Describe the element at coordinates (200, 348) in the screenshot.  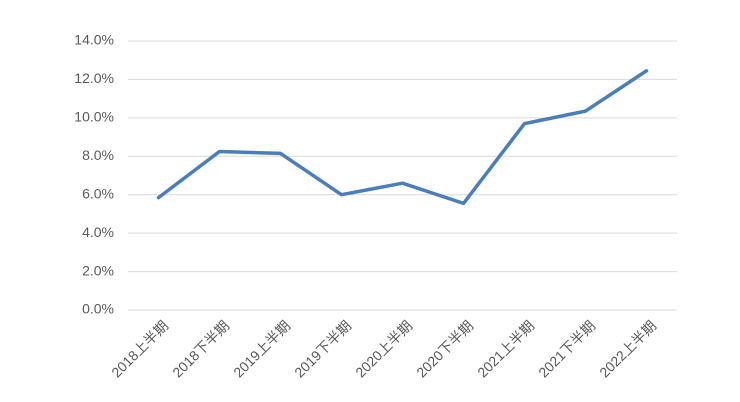
I see `x-tick-label: 2018下半期` at that location.